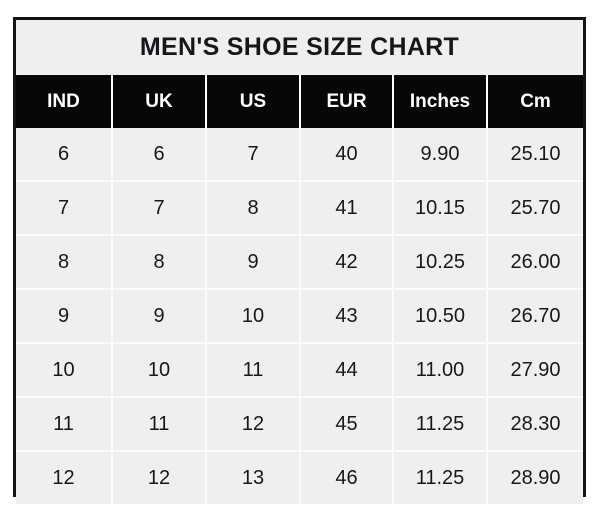 The image size is (605, 521). Describe the element at coordinates (64, 262) in the screenshot. I see `cell-ind: 8` at that location.